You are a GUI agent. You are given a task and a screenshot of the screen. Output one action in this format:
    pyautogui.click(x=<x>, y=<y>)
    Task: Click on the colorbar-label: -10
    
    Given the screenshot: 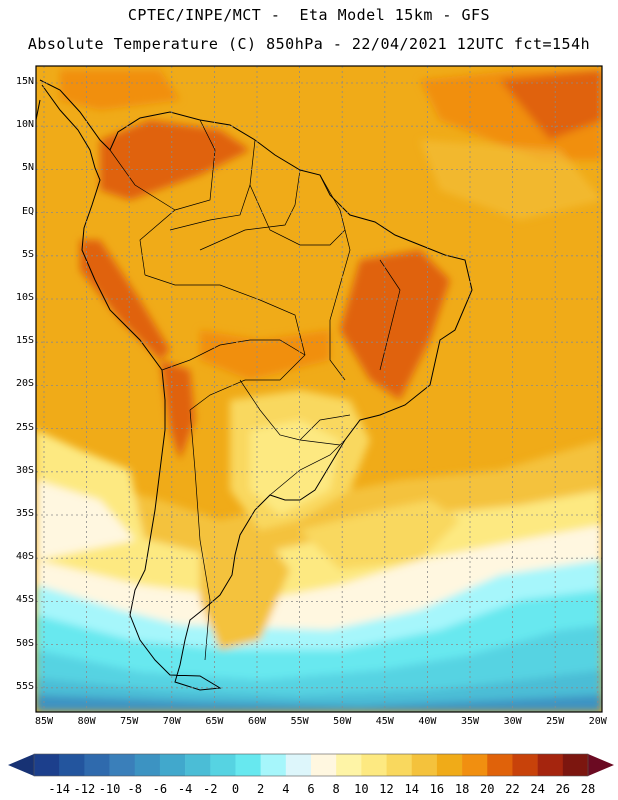 What is the action you would take?
    pyautogui.click(x=109, y=789)
    